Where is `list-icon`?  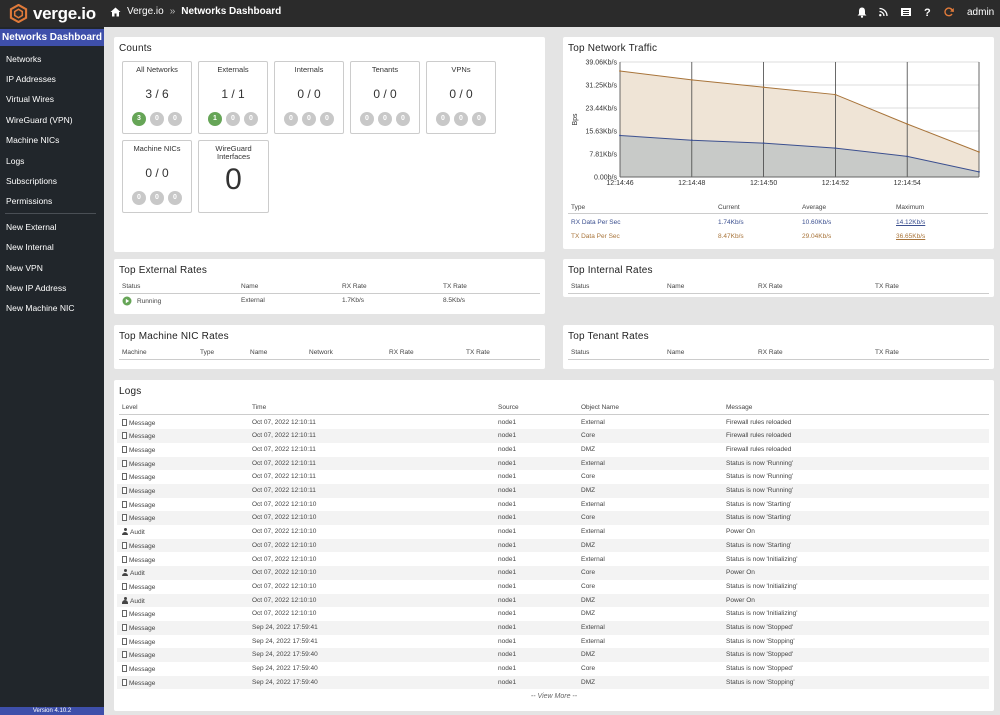 list-icon is located at coordinates (906, 14).